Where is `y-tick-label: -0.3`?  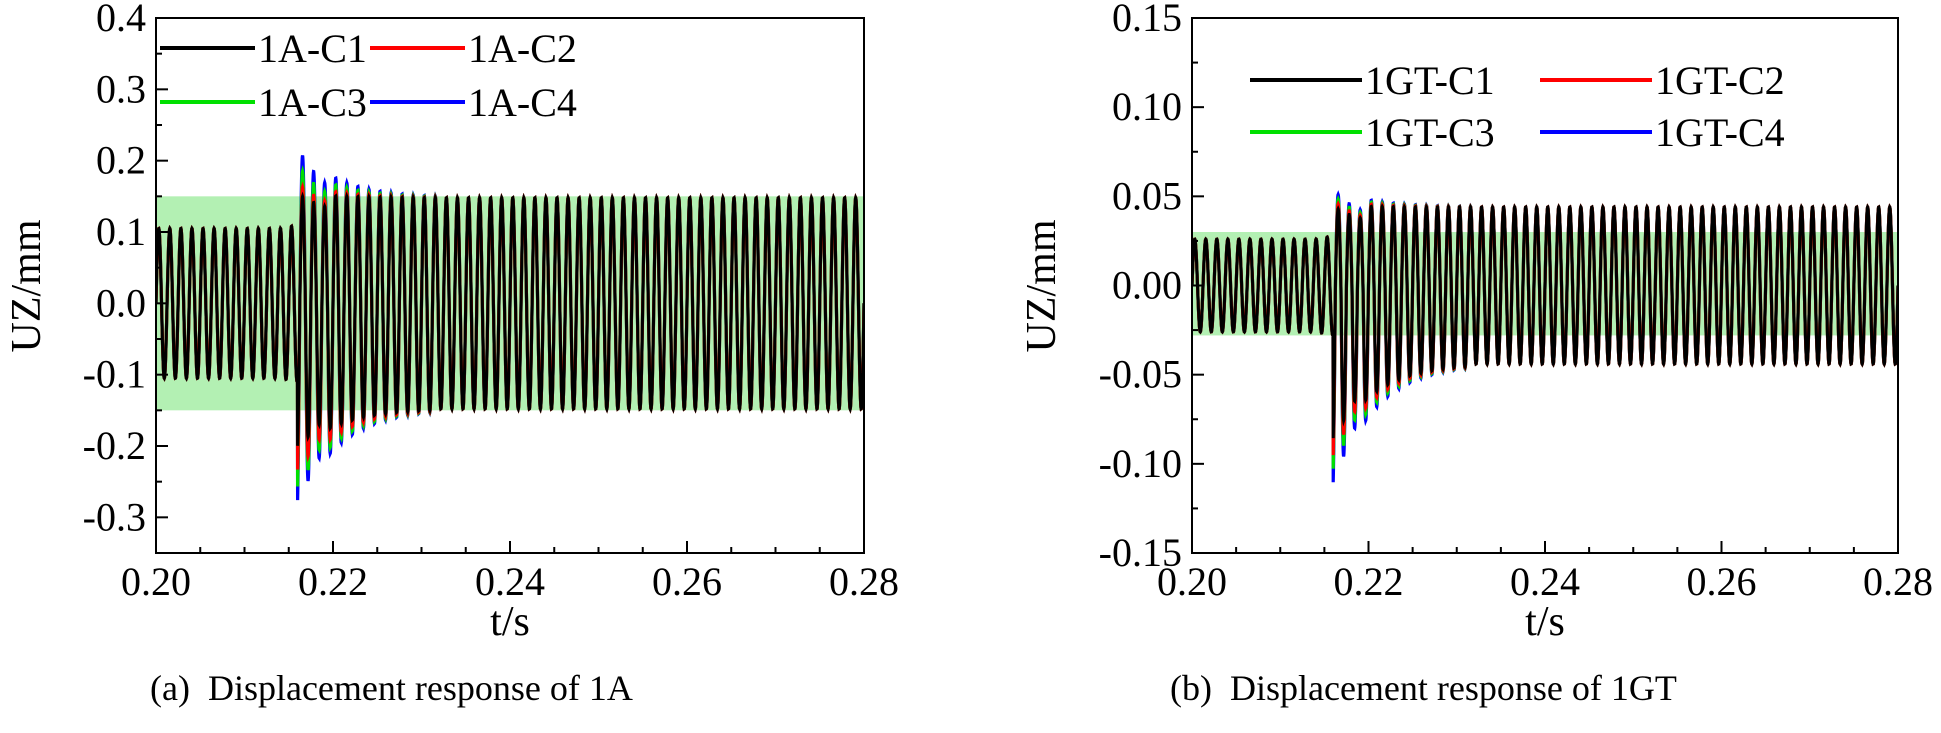 y-tick-label: -0.3 is located at coordinates (114, 516).